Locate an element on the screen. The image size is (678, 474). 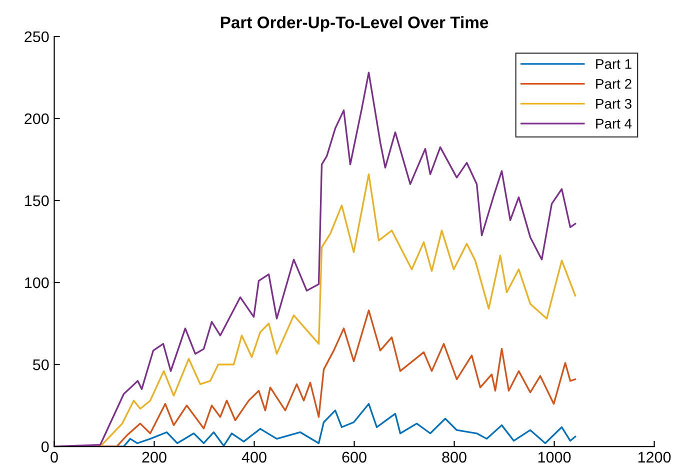
legend-label: Part 4 is located at coordinates (614, 123).